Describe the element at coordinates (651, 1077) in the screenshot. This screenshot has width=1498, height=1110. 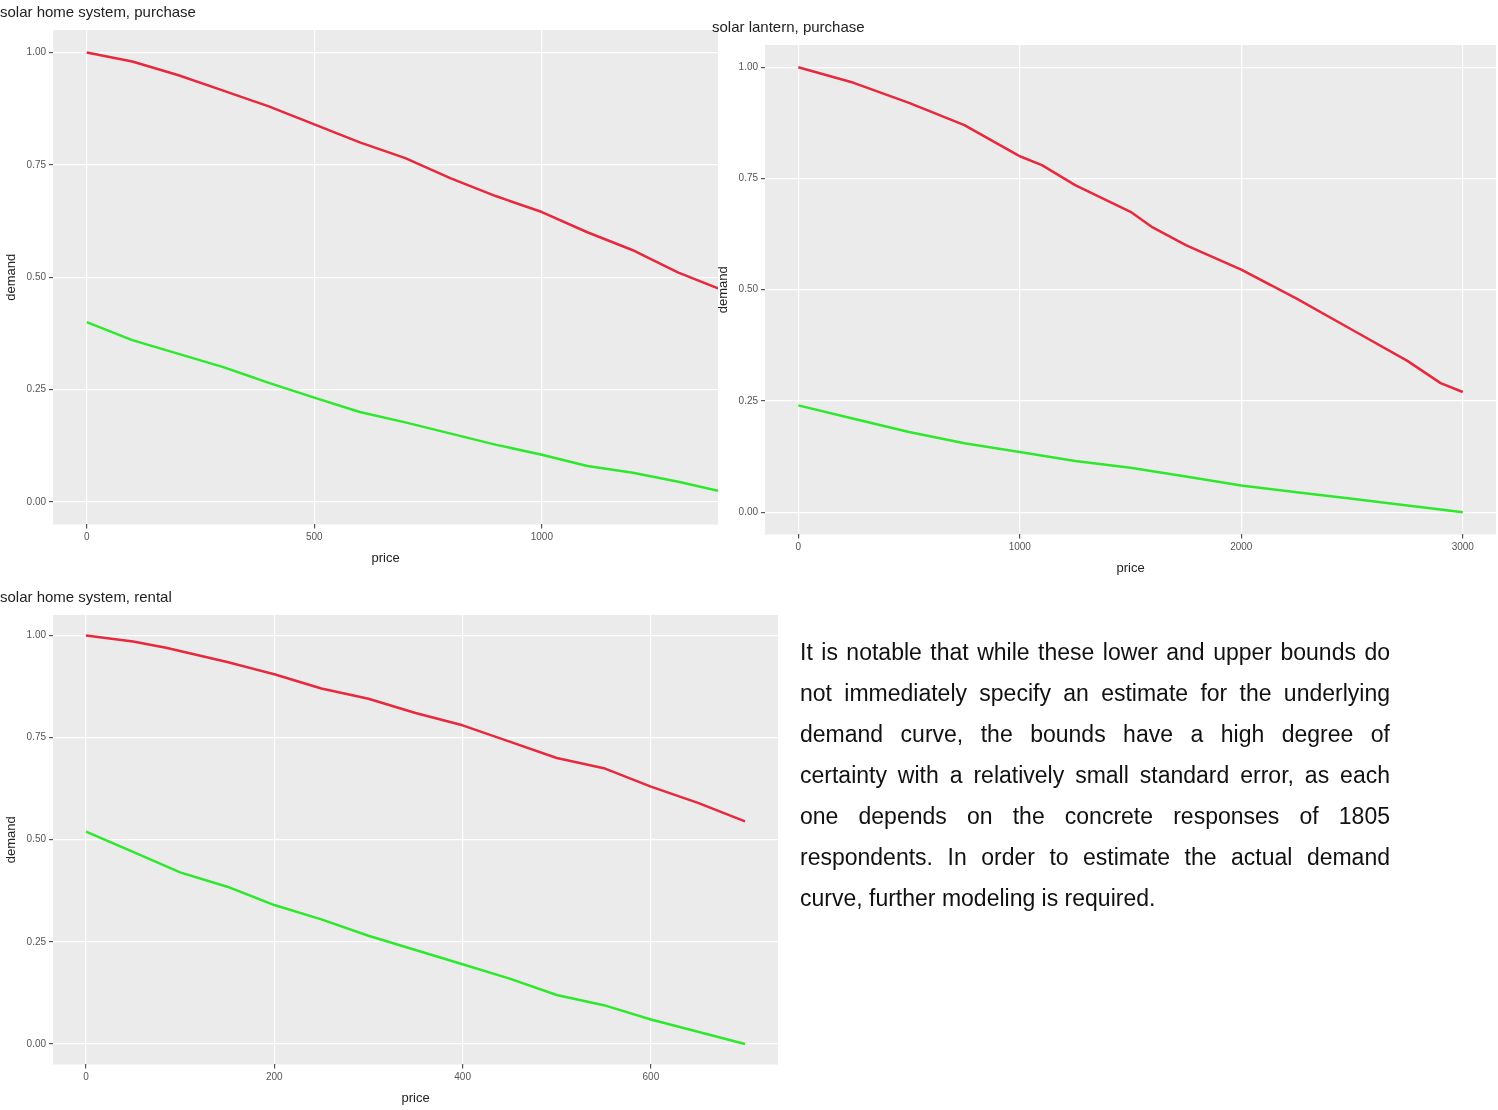
I see `x-tick-label: 600` at that location.